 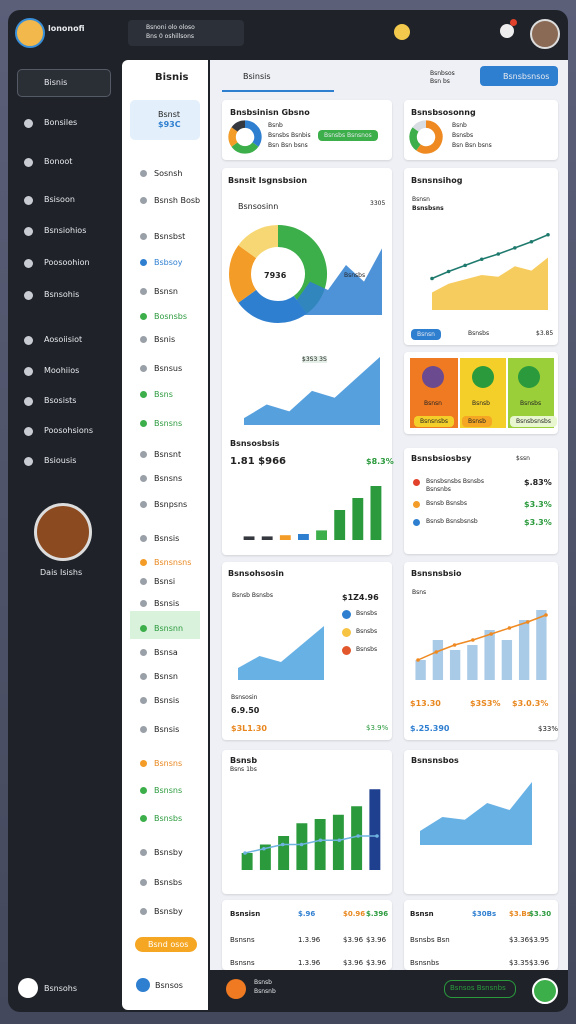 I want to click on primary-button, so click(x=519, y=76).